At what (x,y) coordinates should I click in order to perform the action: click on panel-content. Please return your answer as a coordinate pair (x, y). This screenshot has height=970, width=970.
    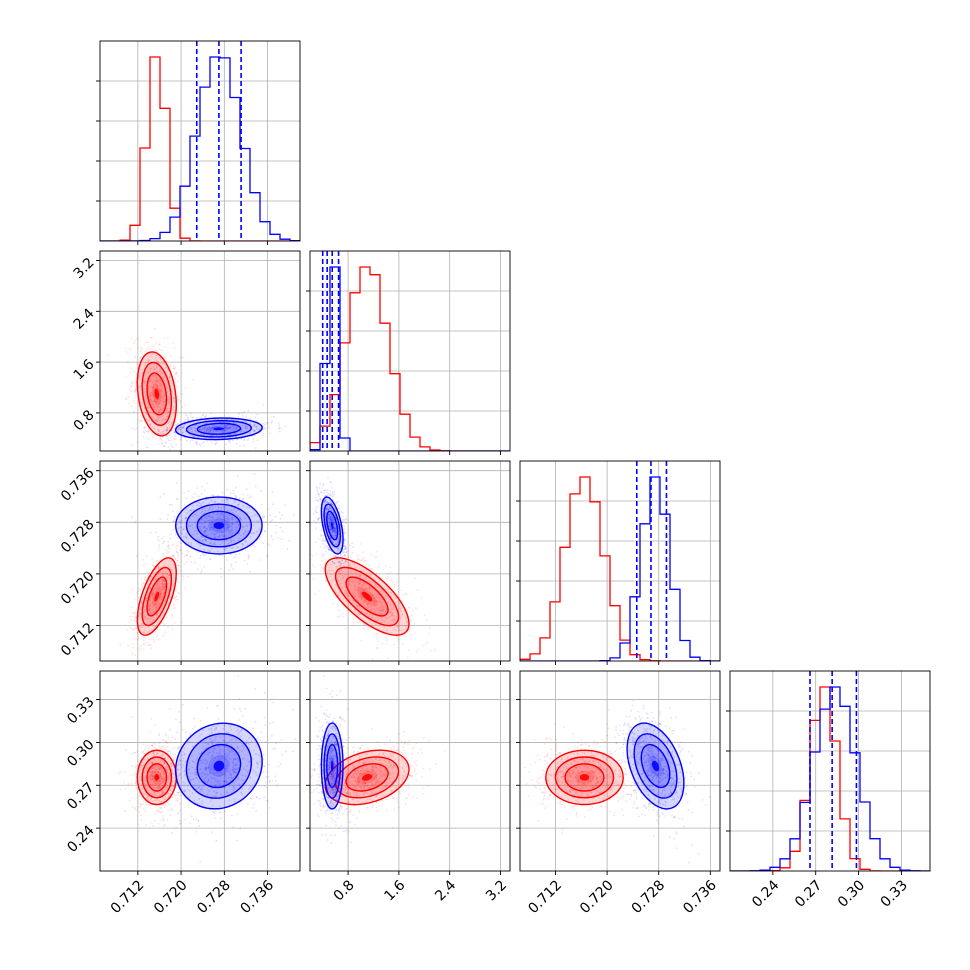
    Looking at the image, I should click on (410, 351).